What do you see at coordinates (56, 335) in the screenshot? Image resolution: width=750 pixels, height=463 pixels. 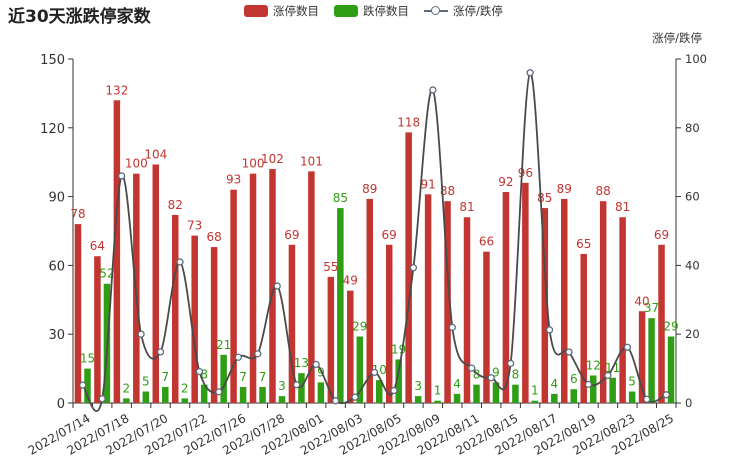 I see `y-left-tick-label: 30` at bounding box center [56, 335].